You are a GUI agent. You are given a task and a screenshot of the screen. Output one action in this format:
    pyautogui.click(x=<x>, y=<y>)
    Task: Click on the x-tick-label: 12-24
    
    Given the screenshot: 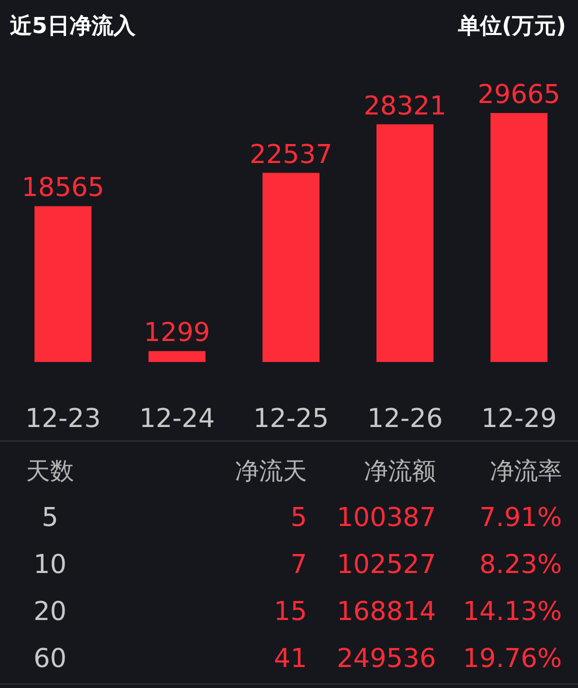 What is the action you would take?
    pyautogui.click(x=177, y=419)
    